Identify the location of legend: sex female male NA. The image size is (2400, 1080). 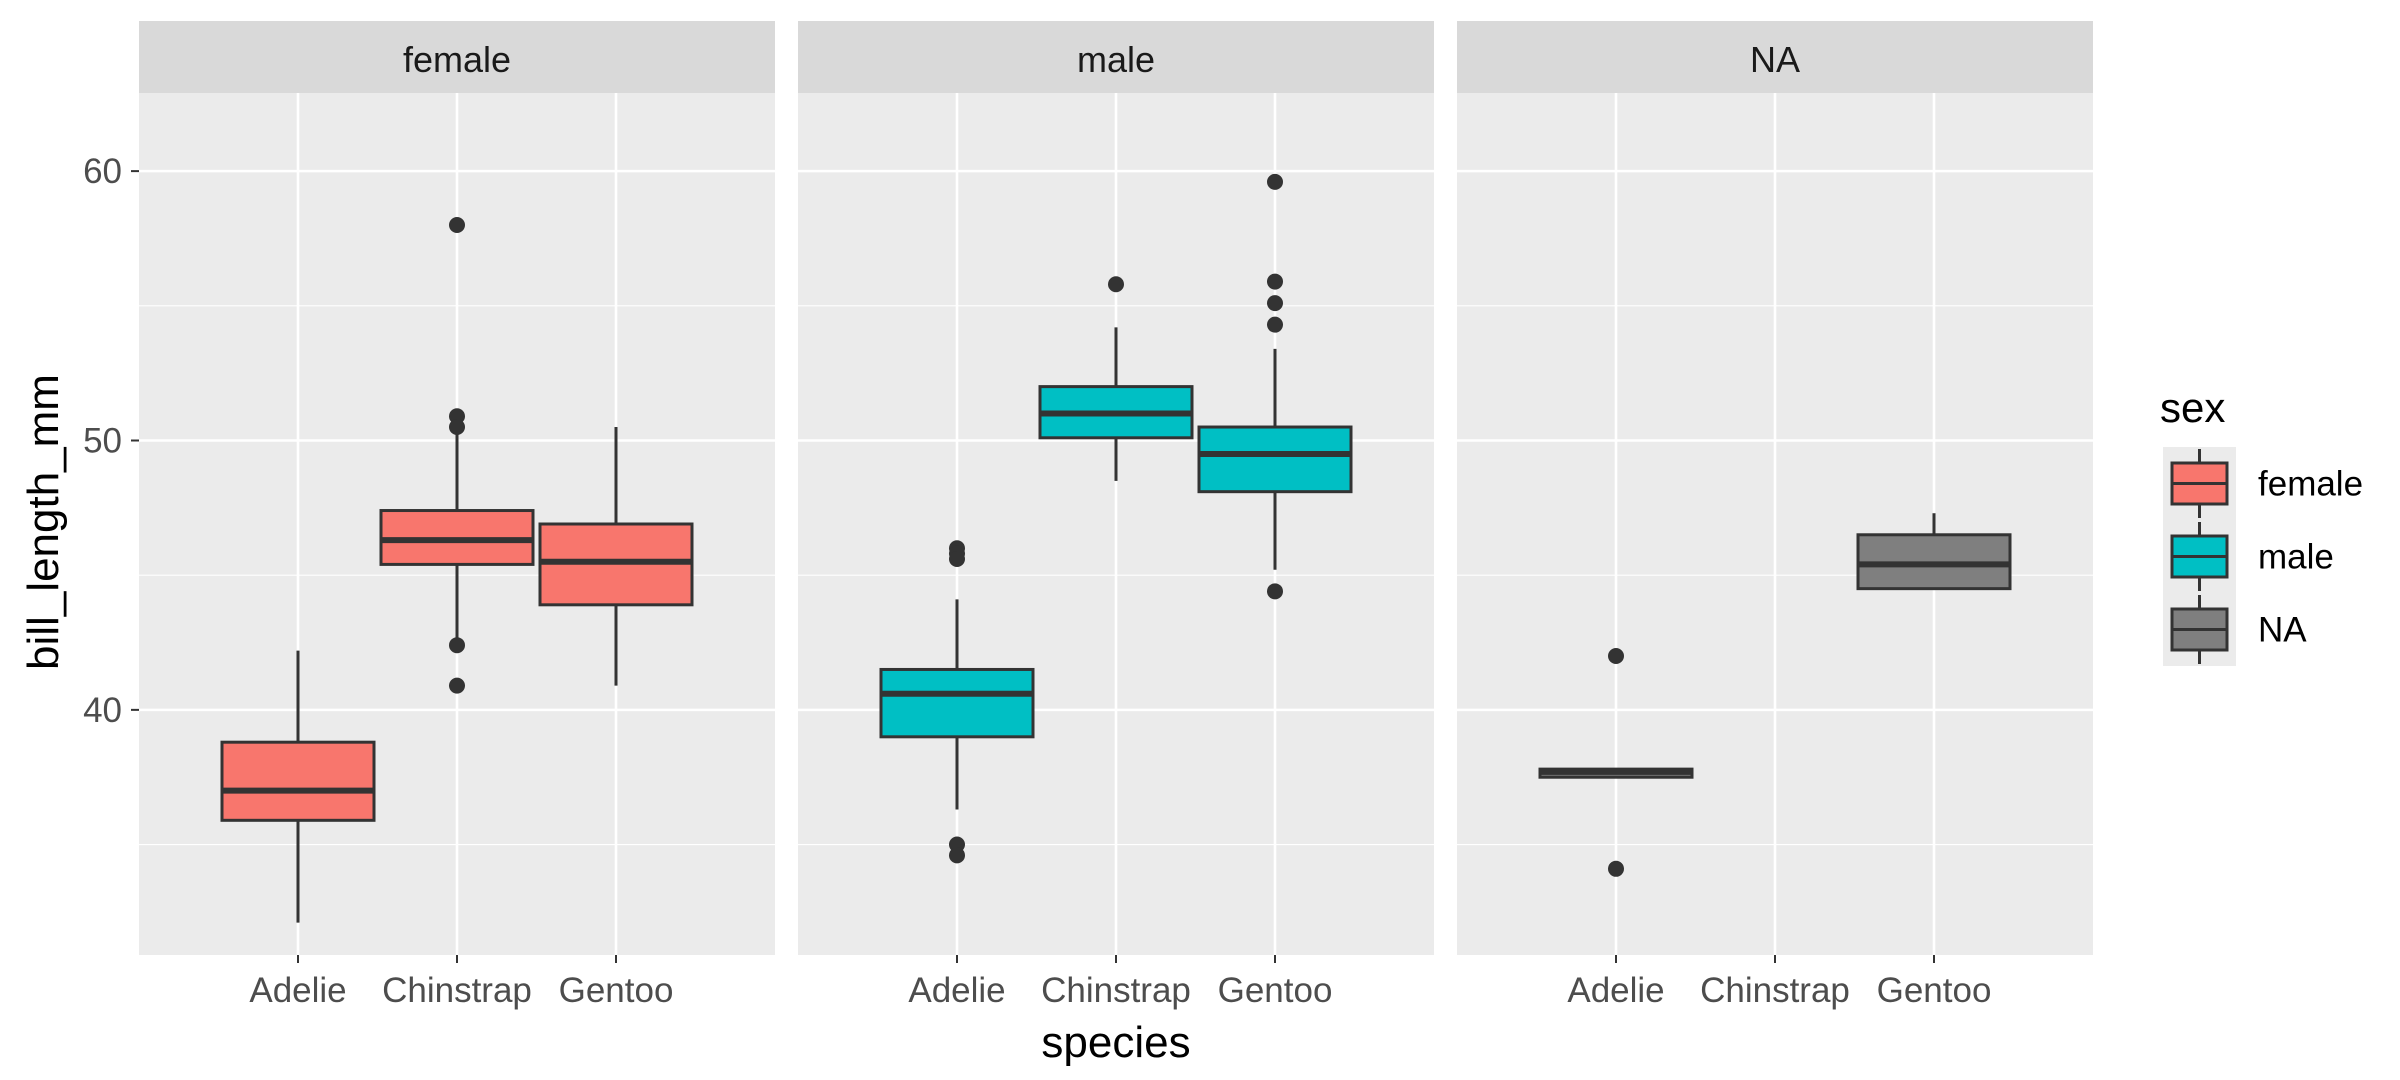
(2261, 525).